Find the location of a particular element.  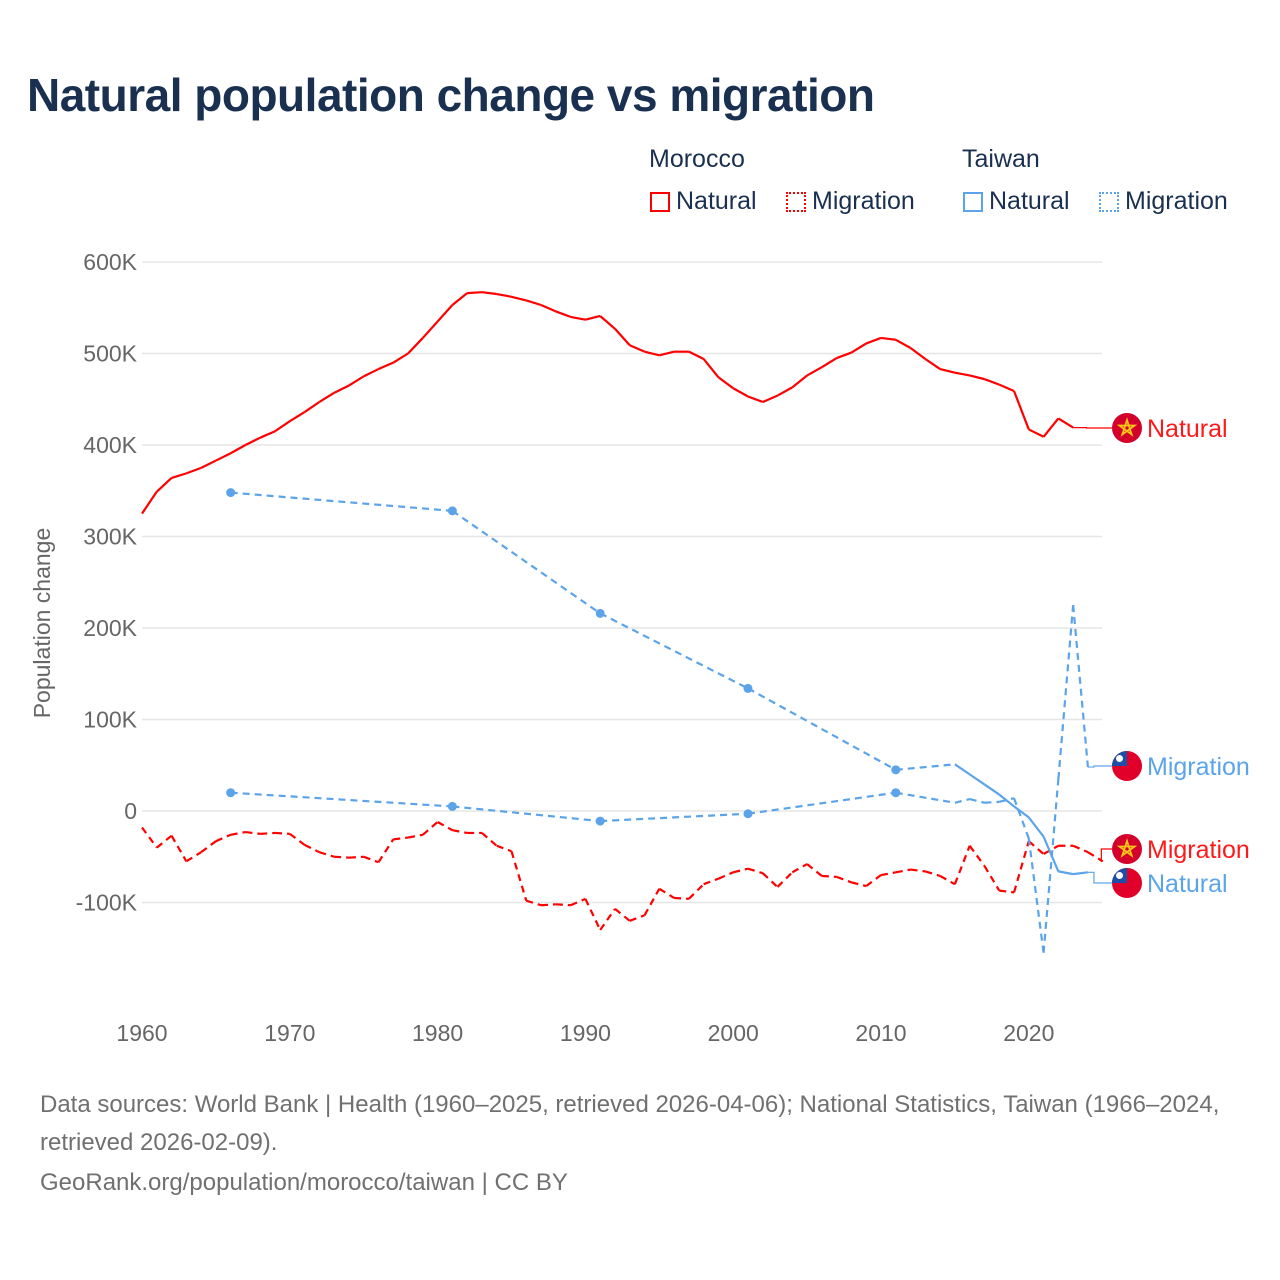

y-tick-label: 100K is located at coordinates (110, 720).